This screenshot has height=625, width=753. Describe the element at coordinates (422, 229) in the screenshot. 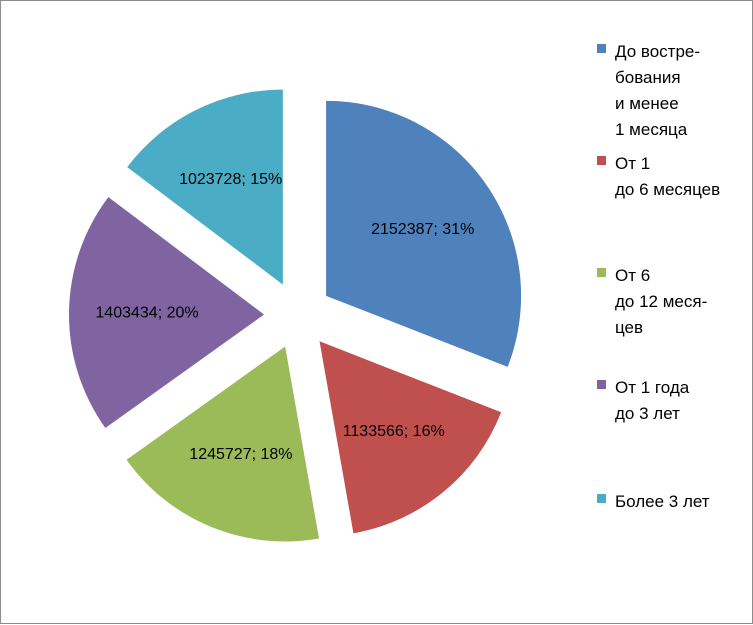

I see `slice-label-0: 2152387; 31%` at that location.